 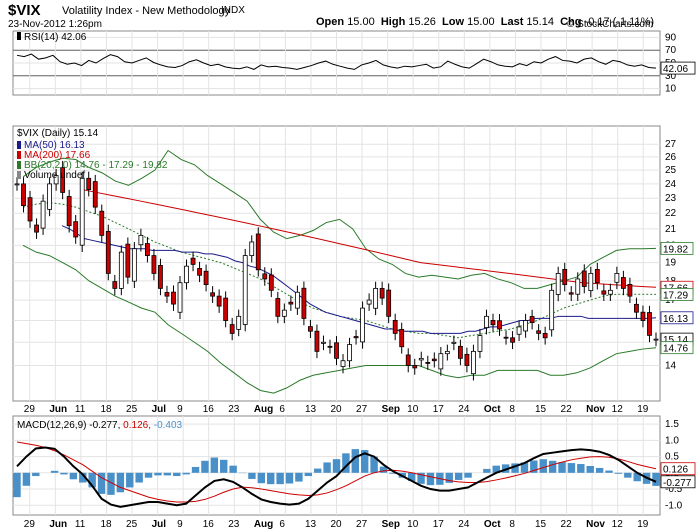 What do you see at coordinates (337, 524) in the screenshot?
I see `x-axis-label-bottom: 20` at bounding box center [337, 524].